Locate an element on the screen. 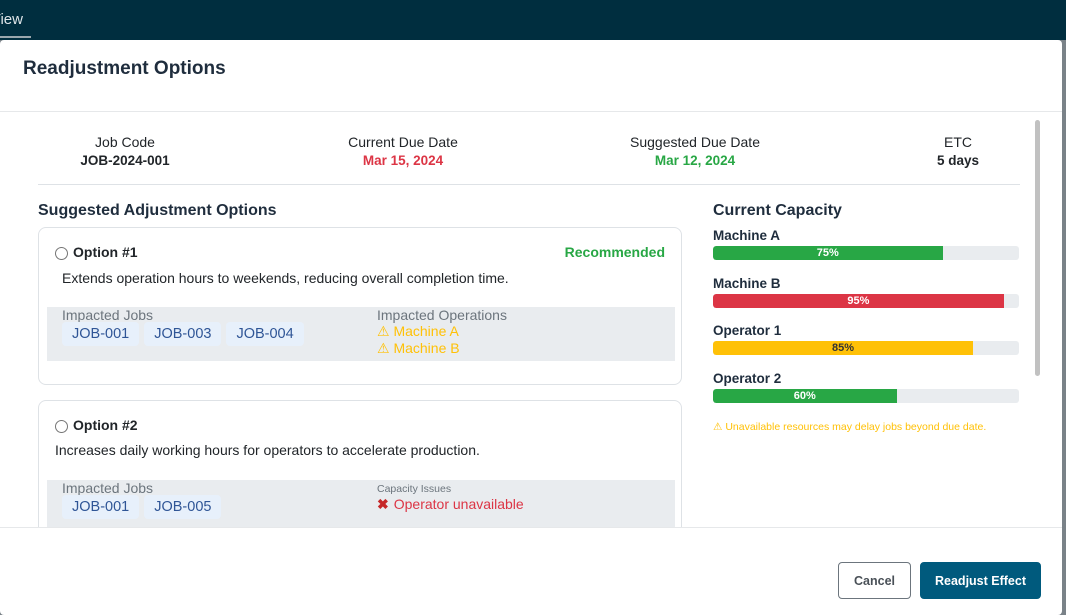 This screenshot has height=615, width=1066. resource-name: Machine A is located at coordinates (747, 235).